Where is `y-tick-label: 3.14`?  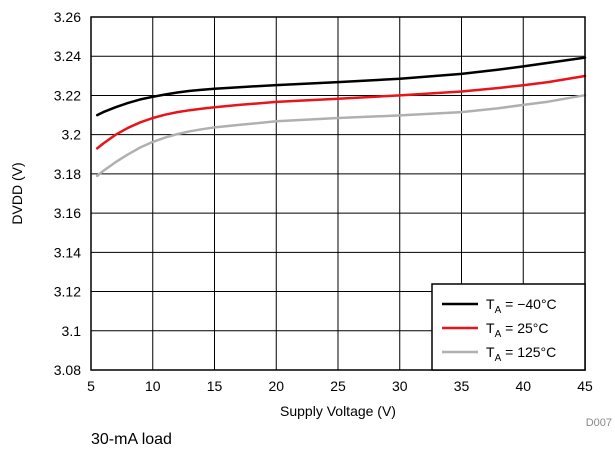 y-tick-label: 3.14 is located at coordinates (67, 252).